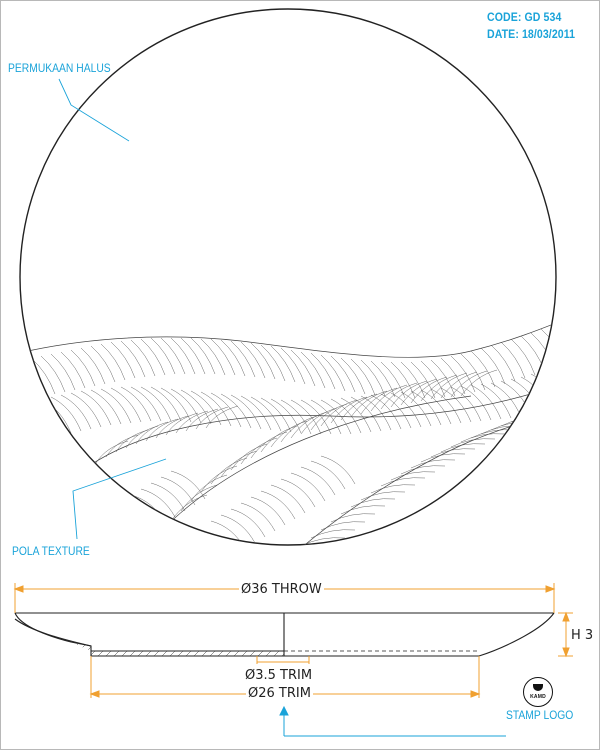 The image size is (600, 750). I want to click on side-section, so click(284, 634).